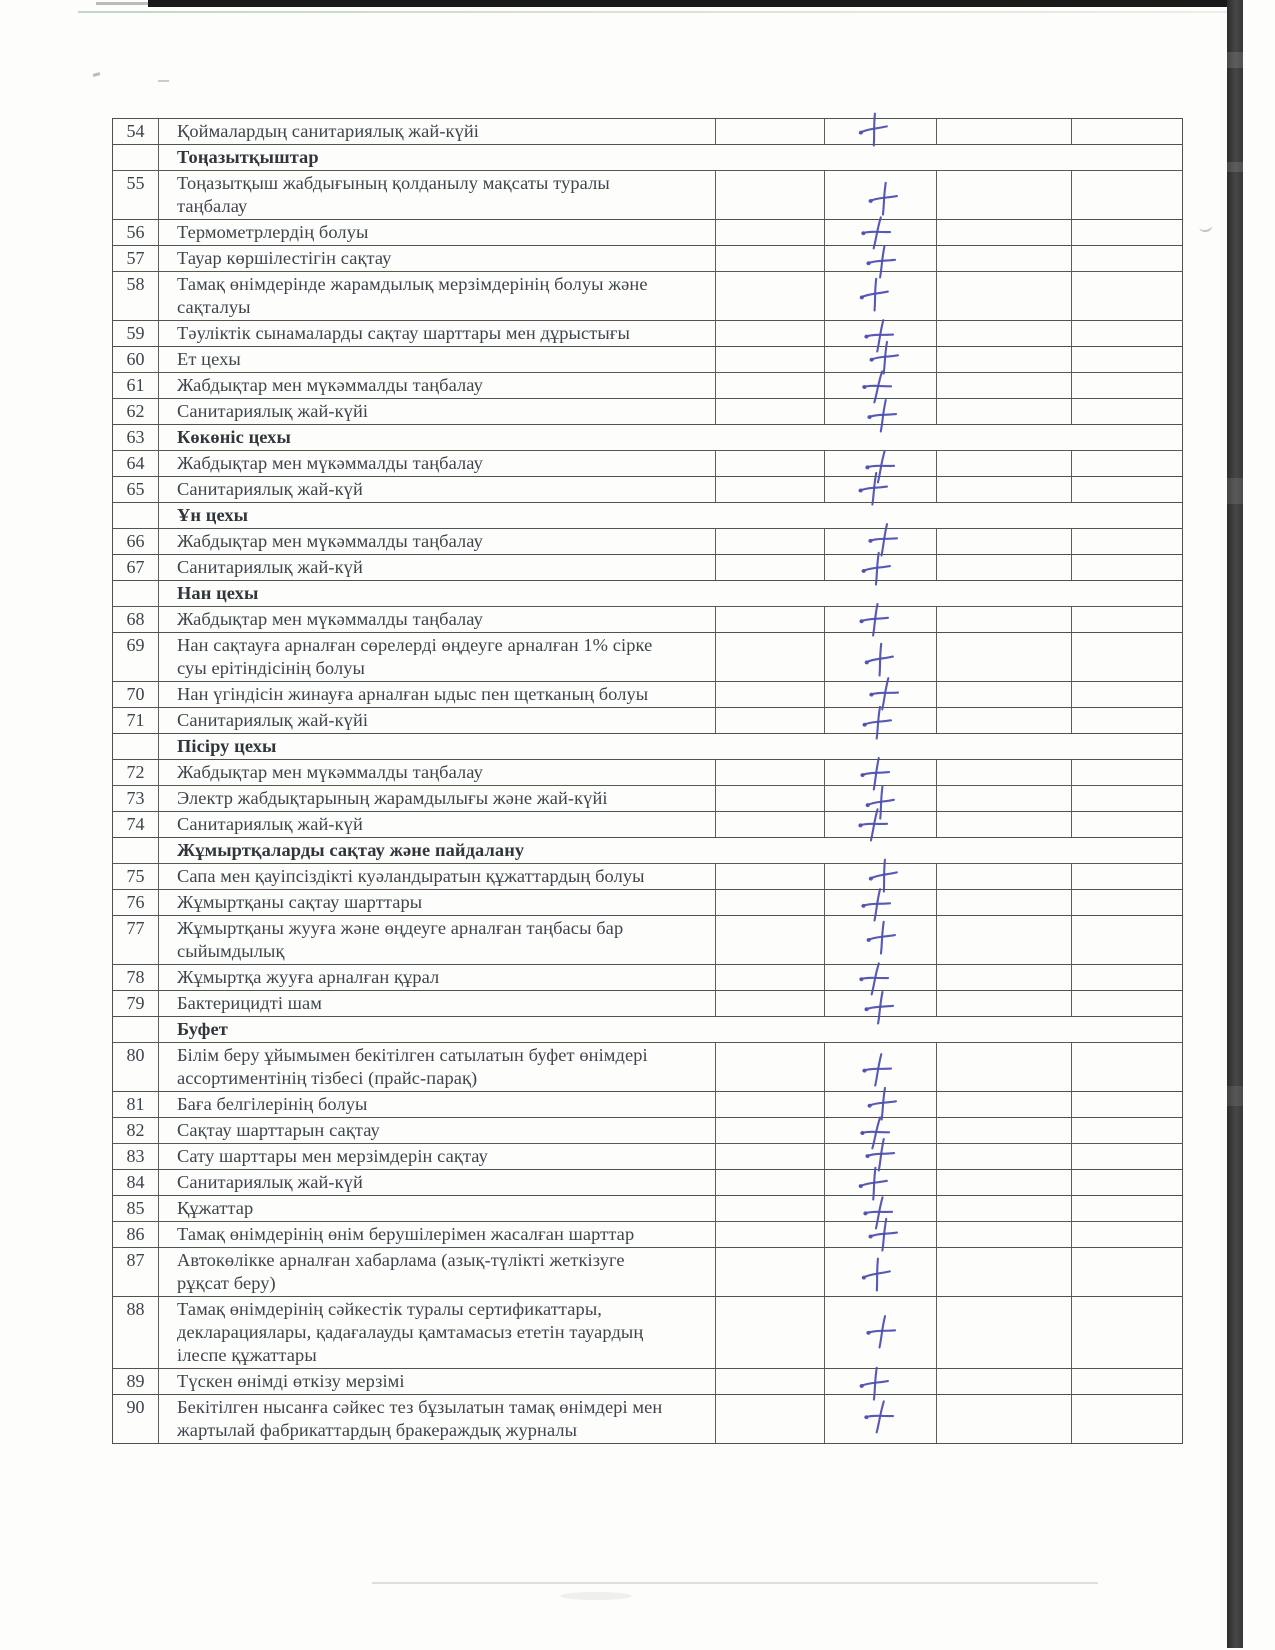  I want to click on table-row: 85 Құжаттар, so click(647, 1212).